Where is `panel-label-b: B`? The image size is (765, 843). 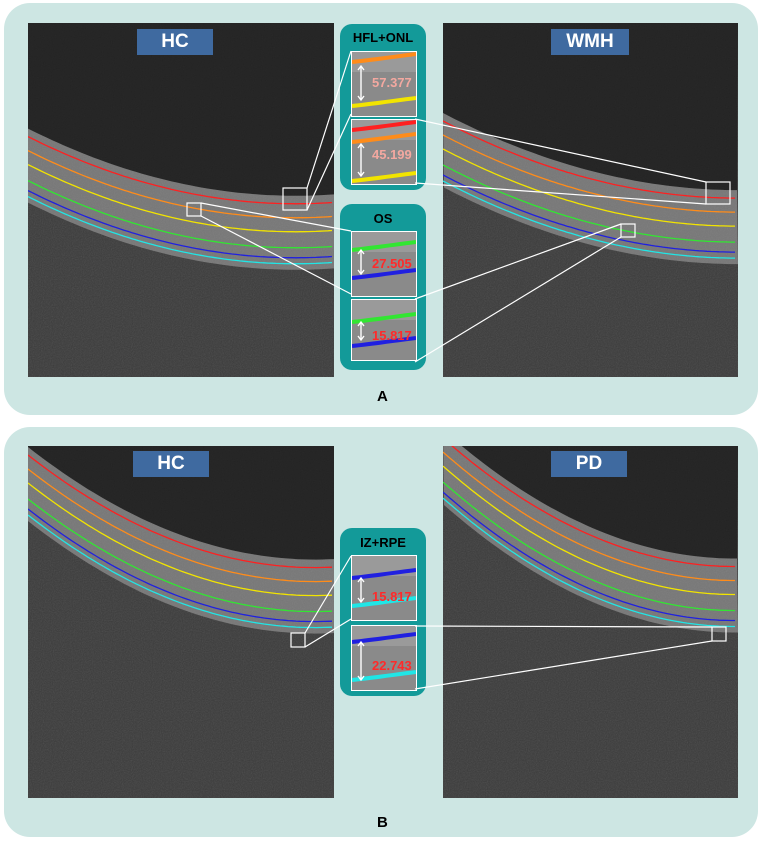 panel-label-b: B is located at coordinates (382, 822).